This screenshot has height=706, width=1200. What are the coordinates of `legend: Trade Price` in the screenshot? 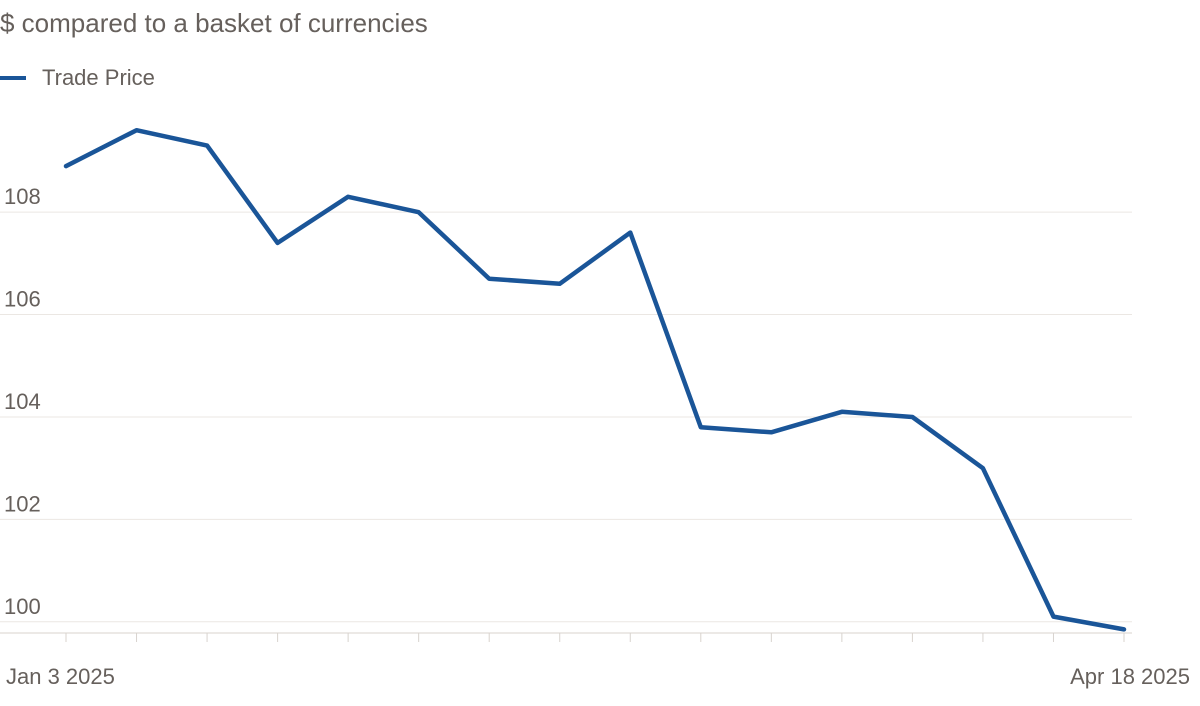 It's located at (77, 78).